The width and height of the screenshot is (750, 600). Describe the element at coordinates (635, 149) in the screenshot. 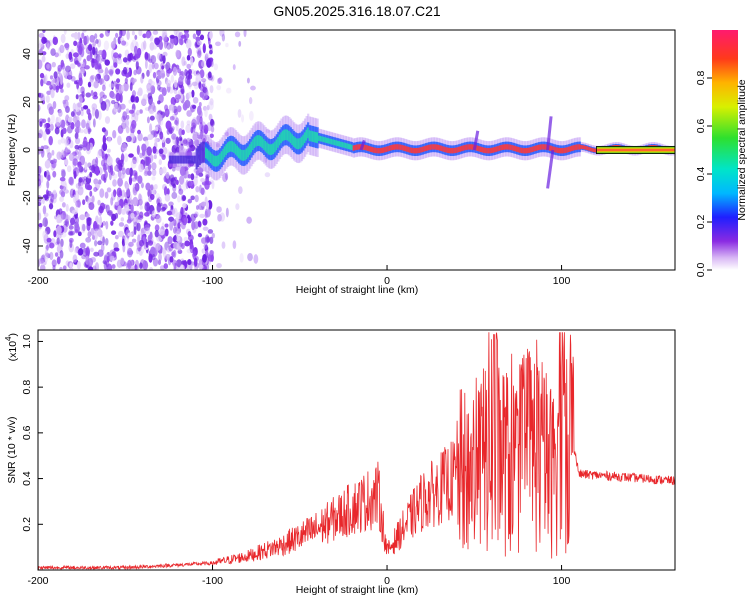

I see `trace-band` at that location.